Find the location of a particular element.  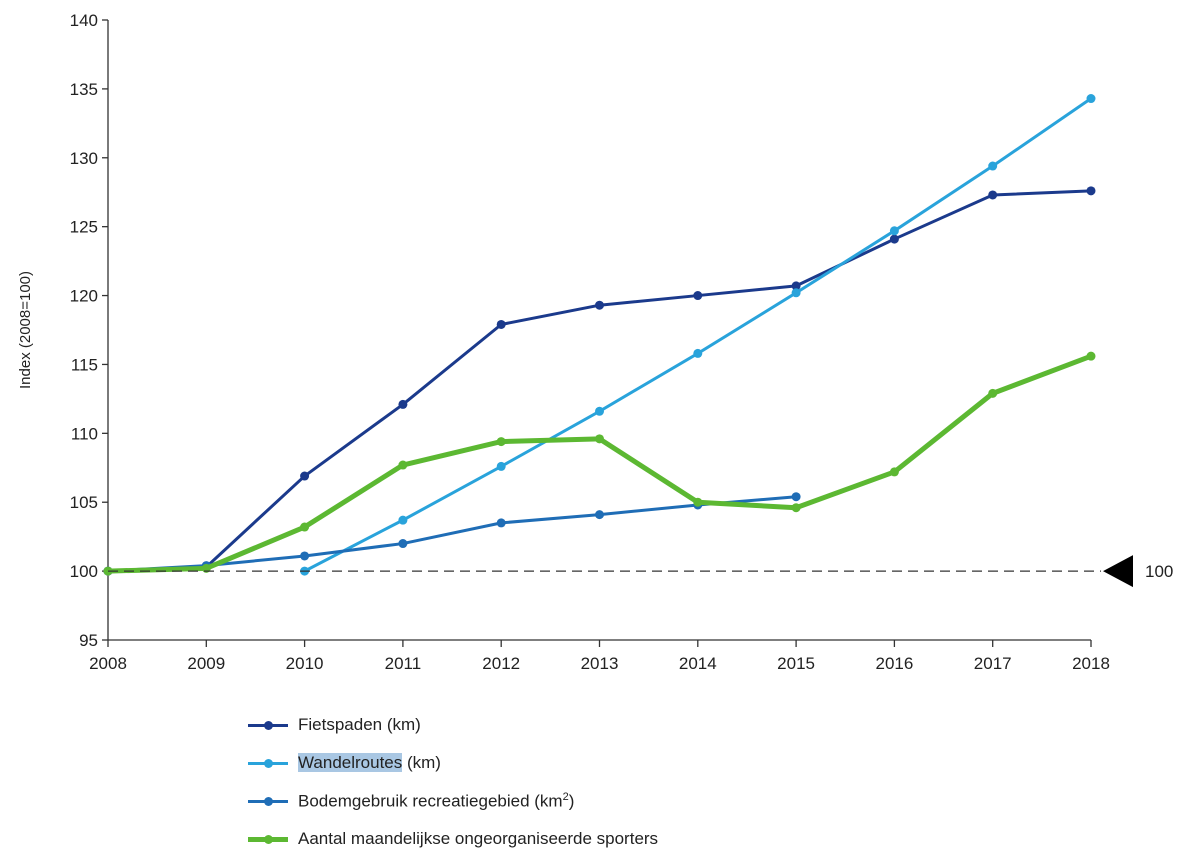

legend-item: Fietspaden (km) is located at coordinates (453, 725).